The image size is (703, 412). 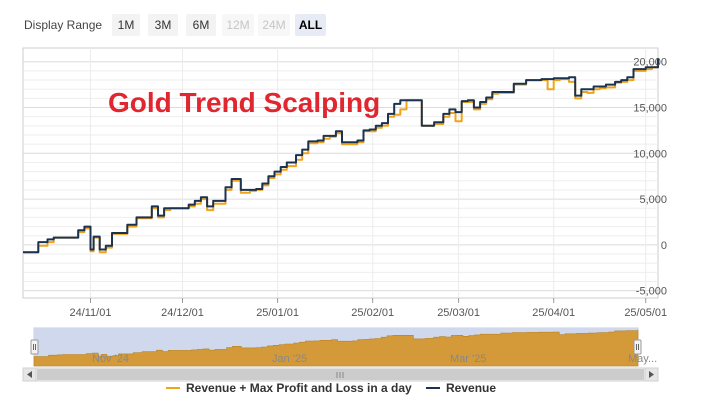 I want to click on legend-label-revenue-max: Revenue + Max Profit and Loss in a day, so click(x=299, y=388).